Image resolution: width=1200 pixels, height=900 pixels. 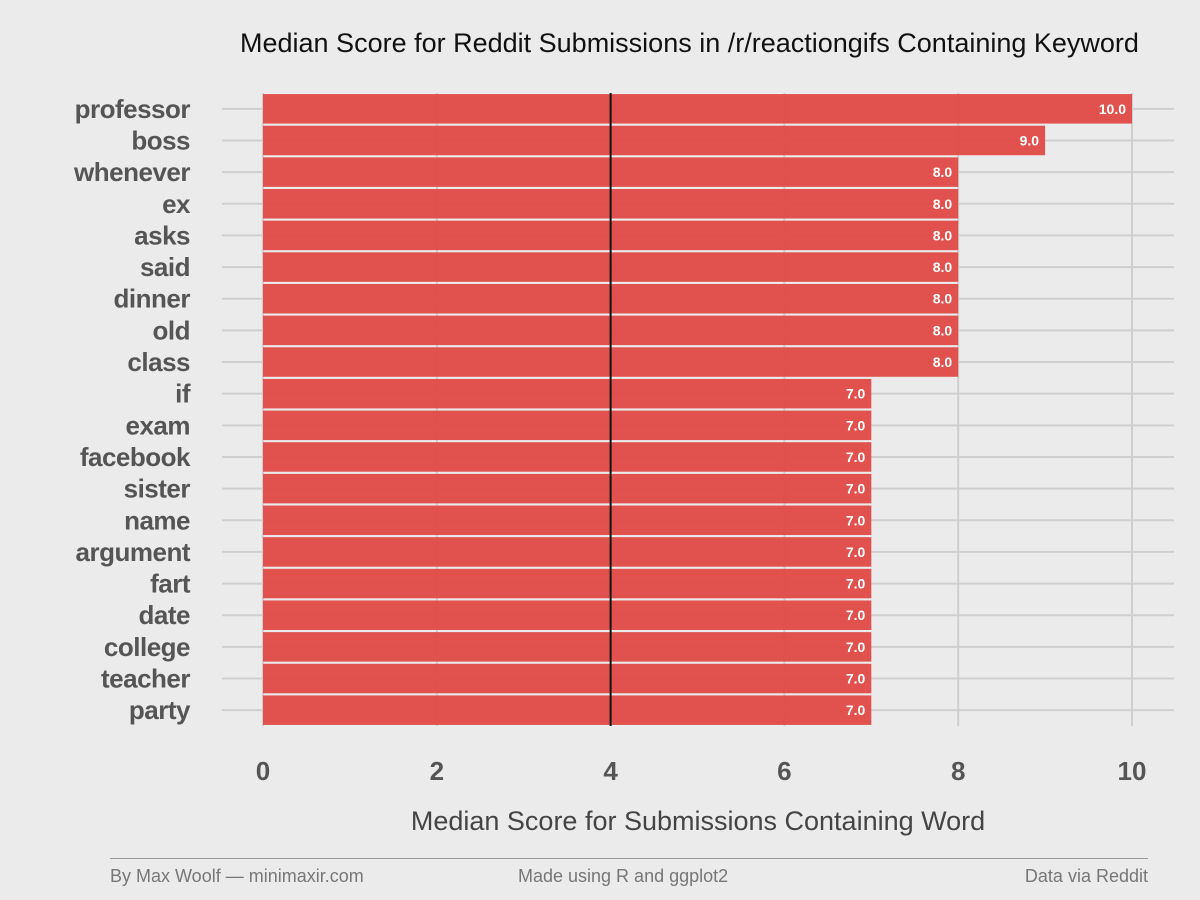 What do you see at coordinates (183, 394) in the screenshot?
I see `category-label: if` at bounding box center [183, 394].